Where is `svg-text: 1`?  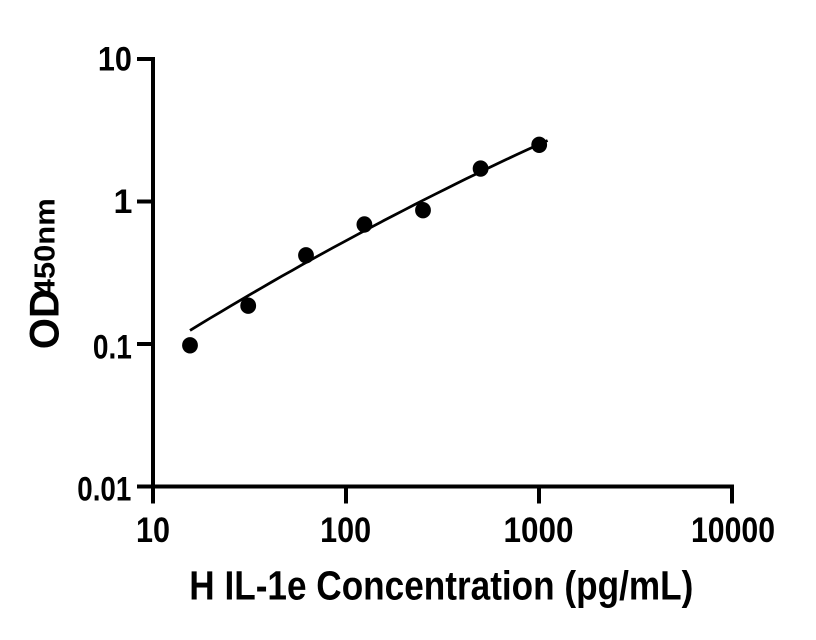 svg-text: 1 is located at coordinates (123, 202).